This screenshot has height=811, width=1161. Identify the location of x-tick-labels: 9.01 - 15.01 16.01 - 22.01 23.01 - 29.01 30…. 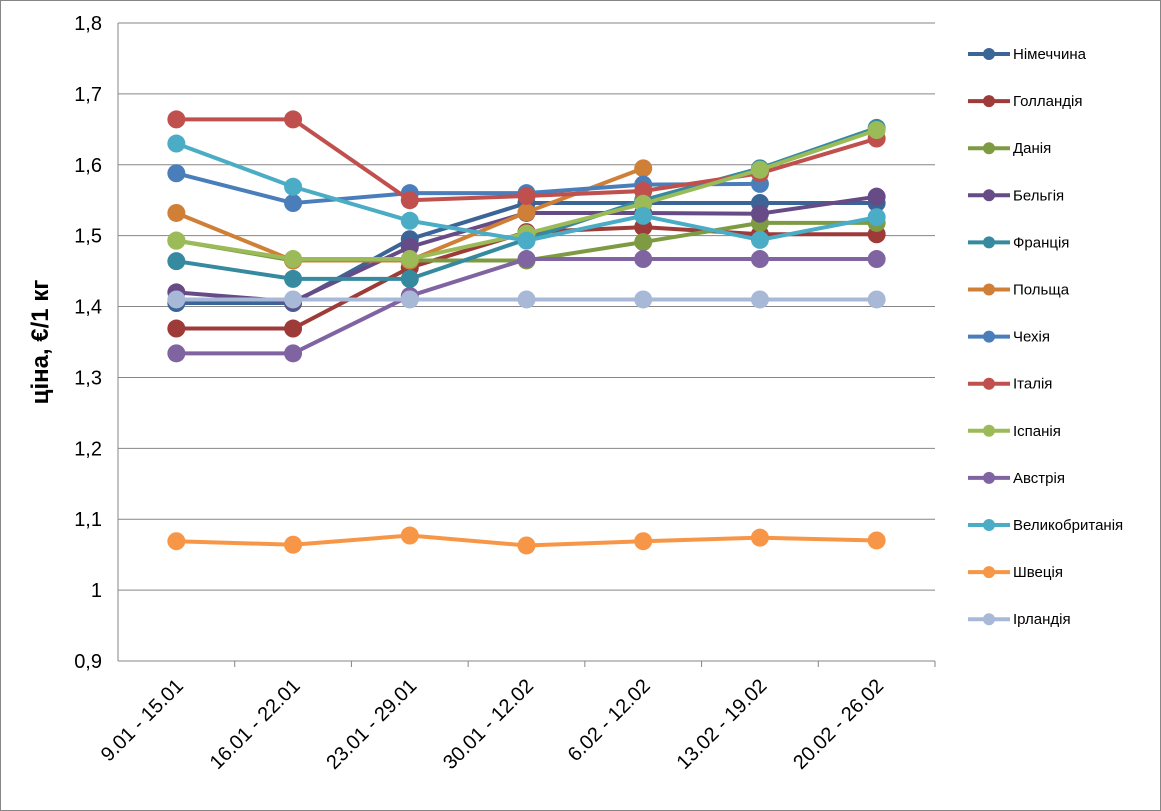
(492, 724).